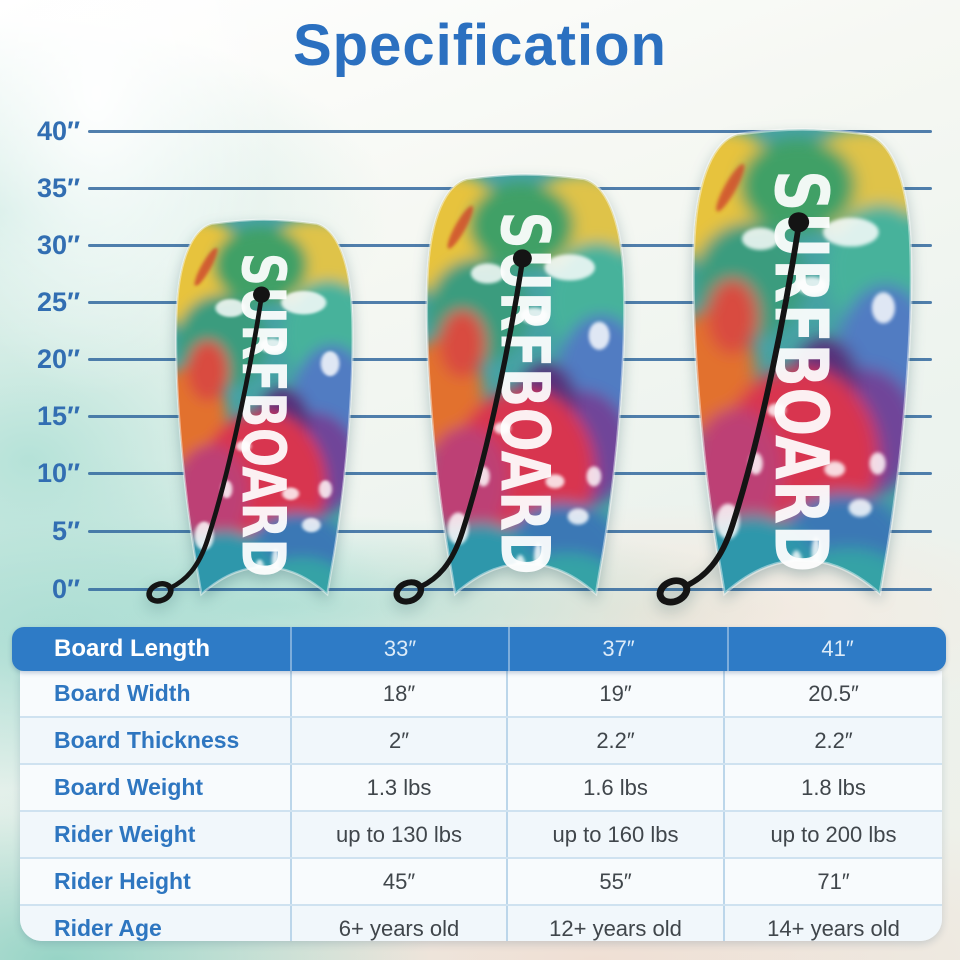 The height and width of the screenshot is (960, 960). Describe the element at coordinates (832, 923) in the screenshot. I see `row-value: 14+ years old` at that location.